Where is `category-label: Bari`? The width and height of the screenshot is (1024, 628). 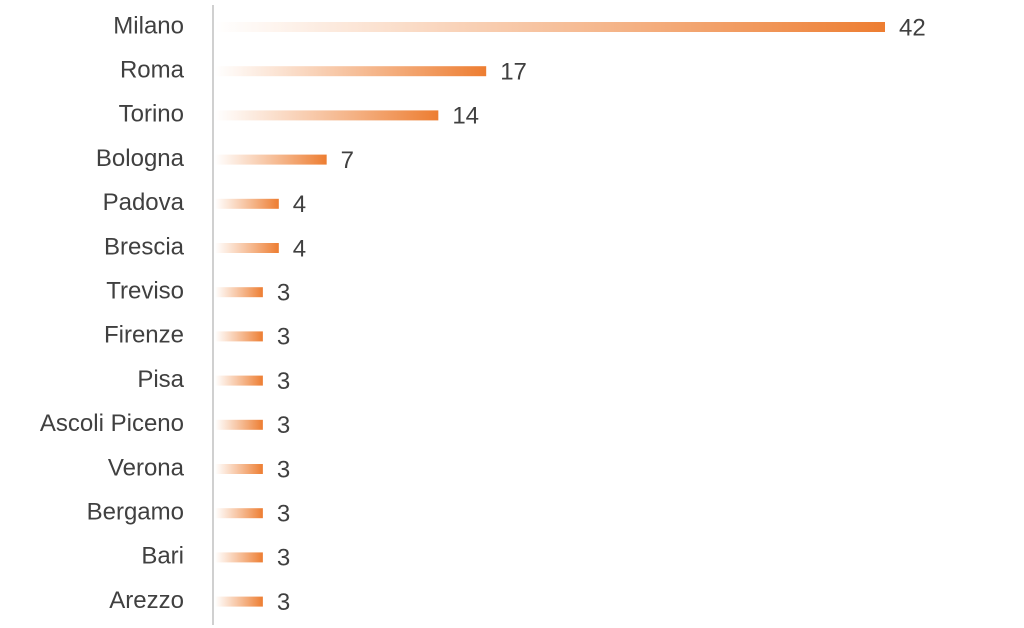
category-label: Bari is located at coordinates (162, 556).